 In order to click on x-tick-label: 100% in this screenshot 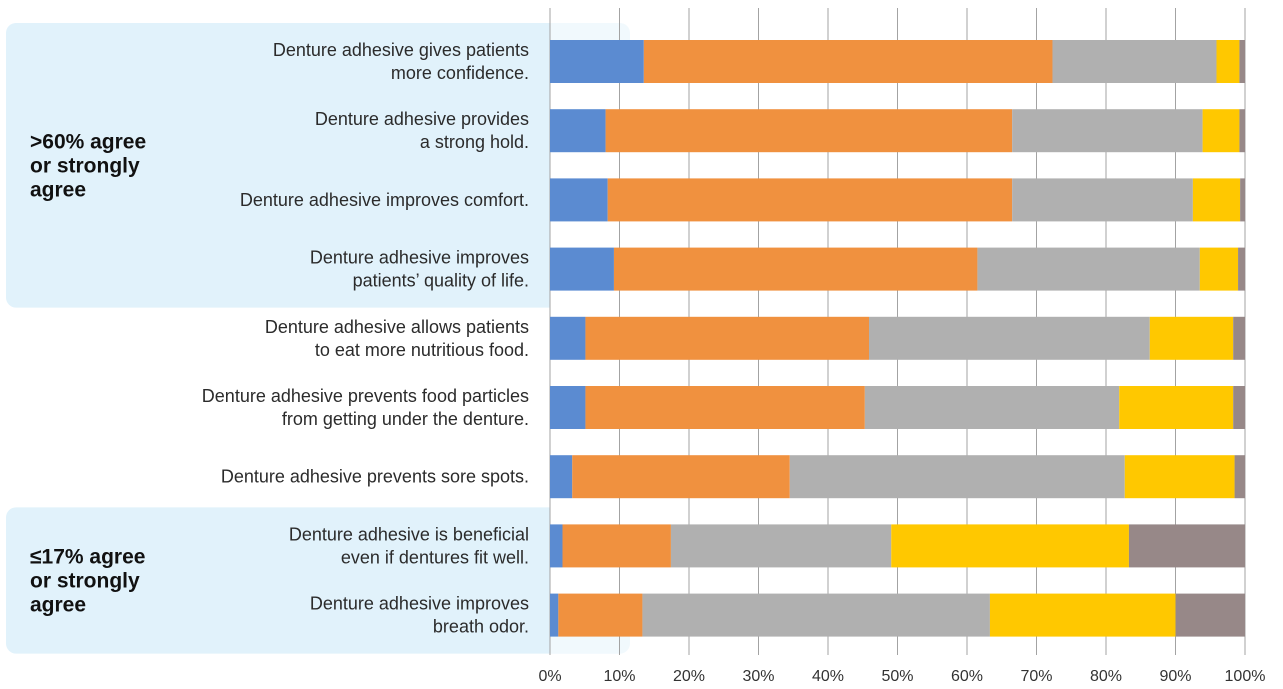, I will do `click(1245, 676)`.